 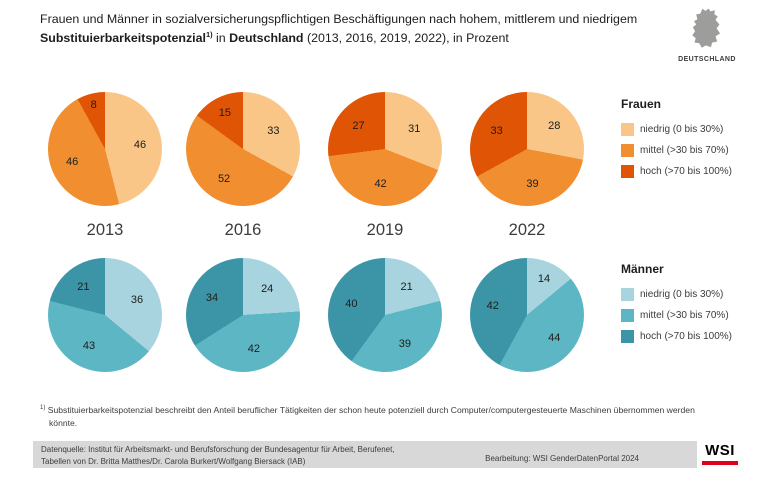 I want to click on year-label-2019: 2019, so click(x=385, y=230).